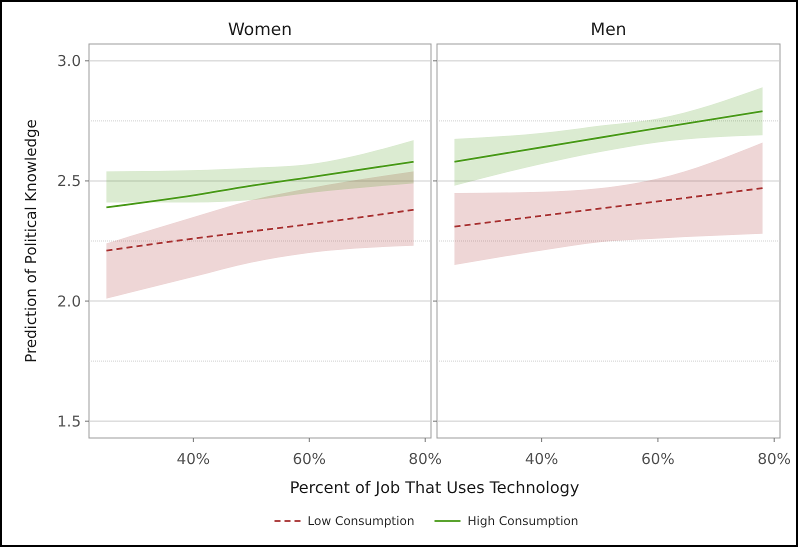  Describe the element at coordinates (523, 521) in the screenshot. I see `legend-label: High Consumption` at that location.